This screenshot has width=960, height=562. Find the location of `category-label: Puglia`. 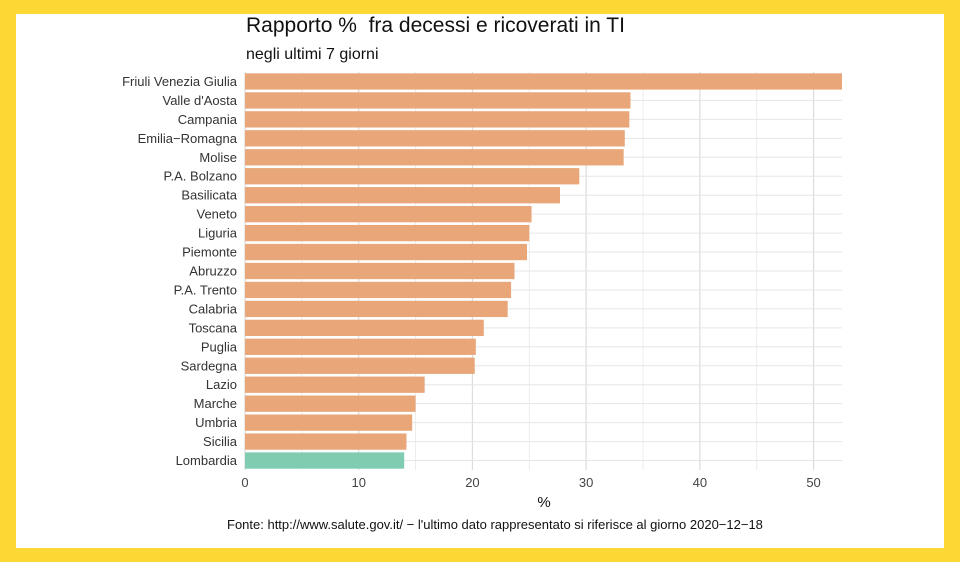

category-label: Puglia is located at coordinates (219, 346).